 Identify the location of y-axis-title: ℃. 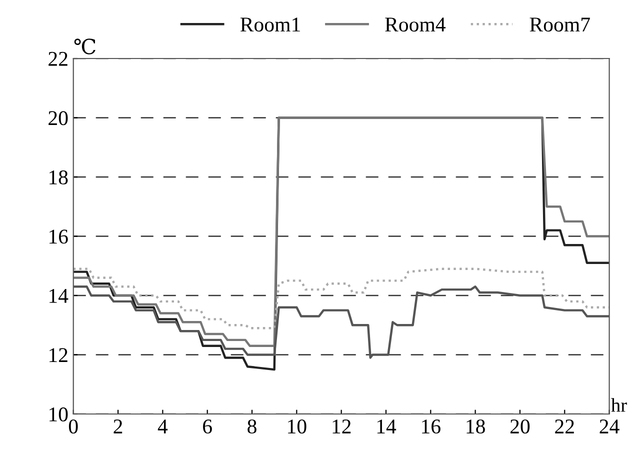
(85, 46).